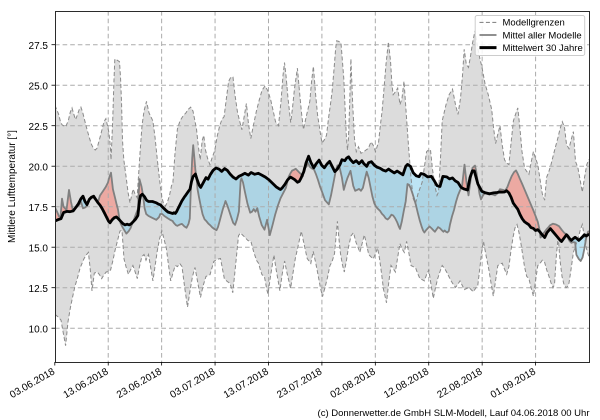 The height and width of the screenshot is (420, 600). Describe the element at coordinates (543, 48) in the screenshot. I see `svg-text: Mittelwert 30 Jahre` at that location.